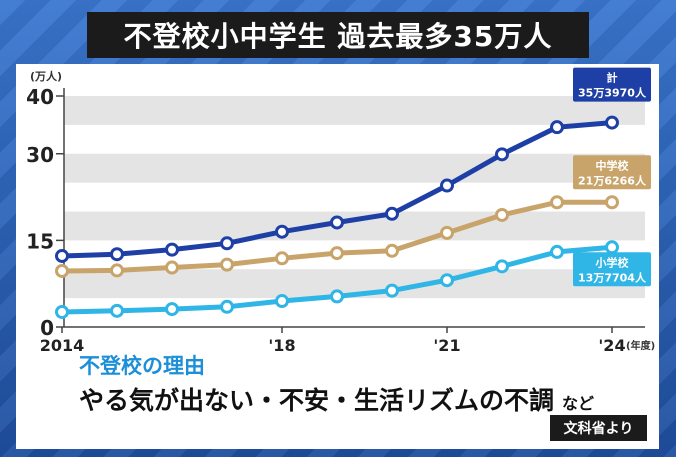 This screenshot has height=457, width=676. Describe the element at coordinates (47, 328) in the screenshot. I see `y-tick-label: 0` at that location.